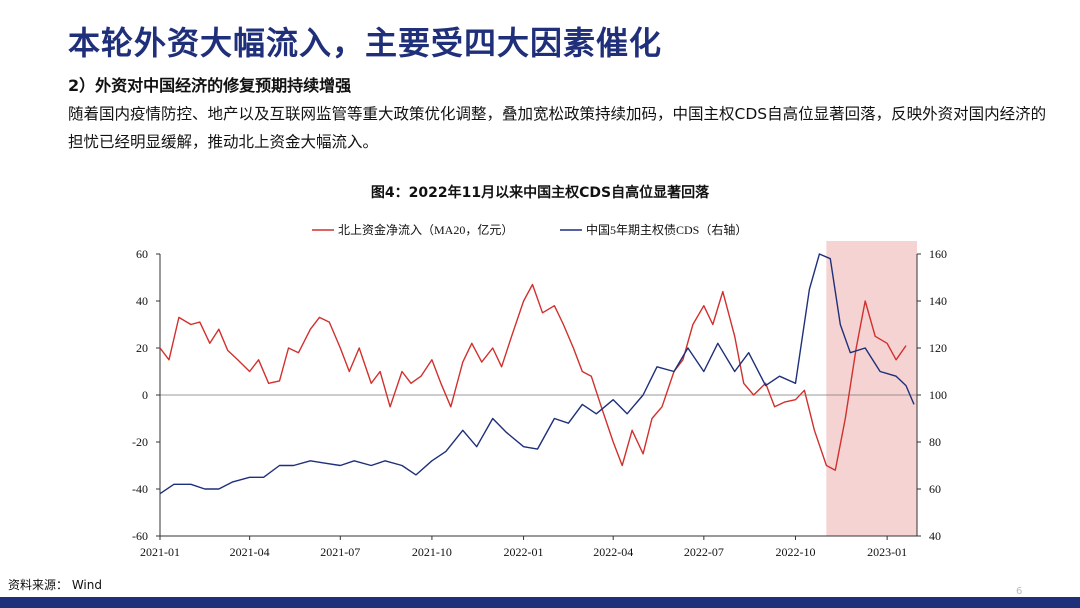 The width and height of the screenshot is (1080, 608). I want to click on legend-label: 北上资金净流入（MA20，亿元）, so click(425, 229).